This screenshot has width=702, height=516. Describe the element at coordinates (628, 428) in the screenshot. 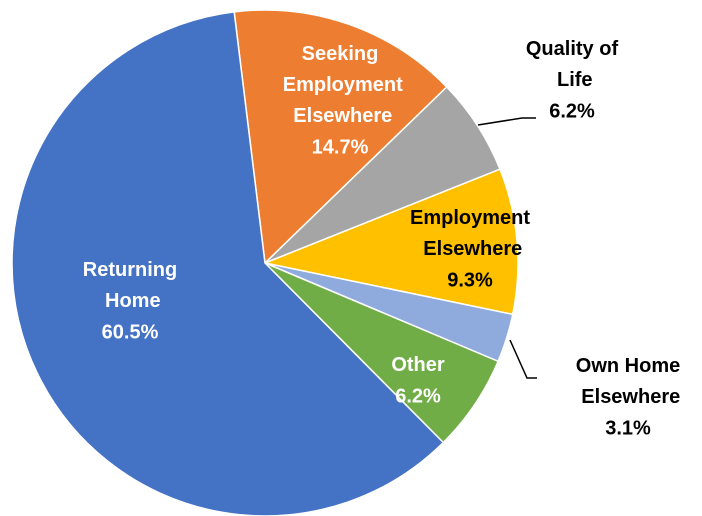

I see `value-label: 3.1%` at that location.